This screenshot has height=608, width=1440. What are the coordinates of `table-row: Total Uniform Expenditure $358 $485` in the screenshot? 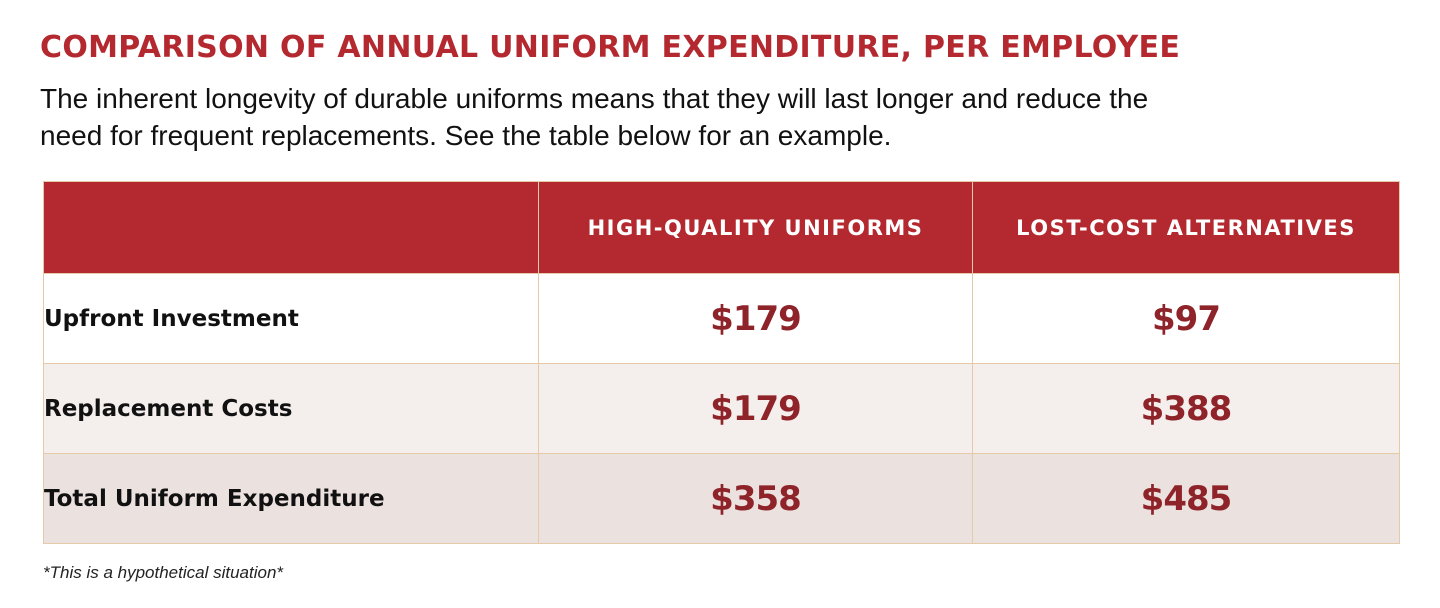 It's located at (721, 498).